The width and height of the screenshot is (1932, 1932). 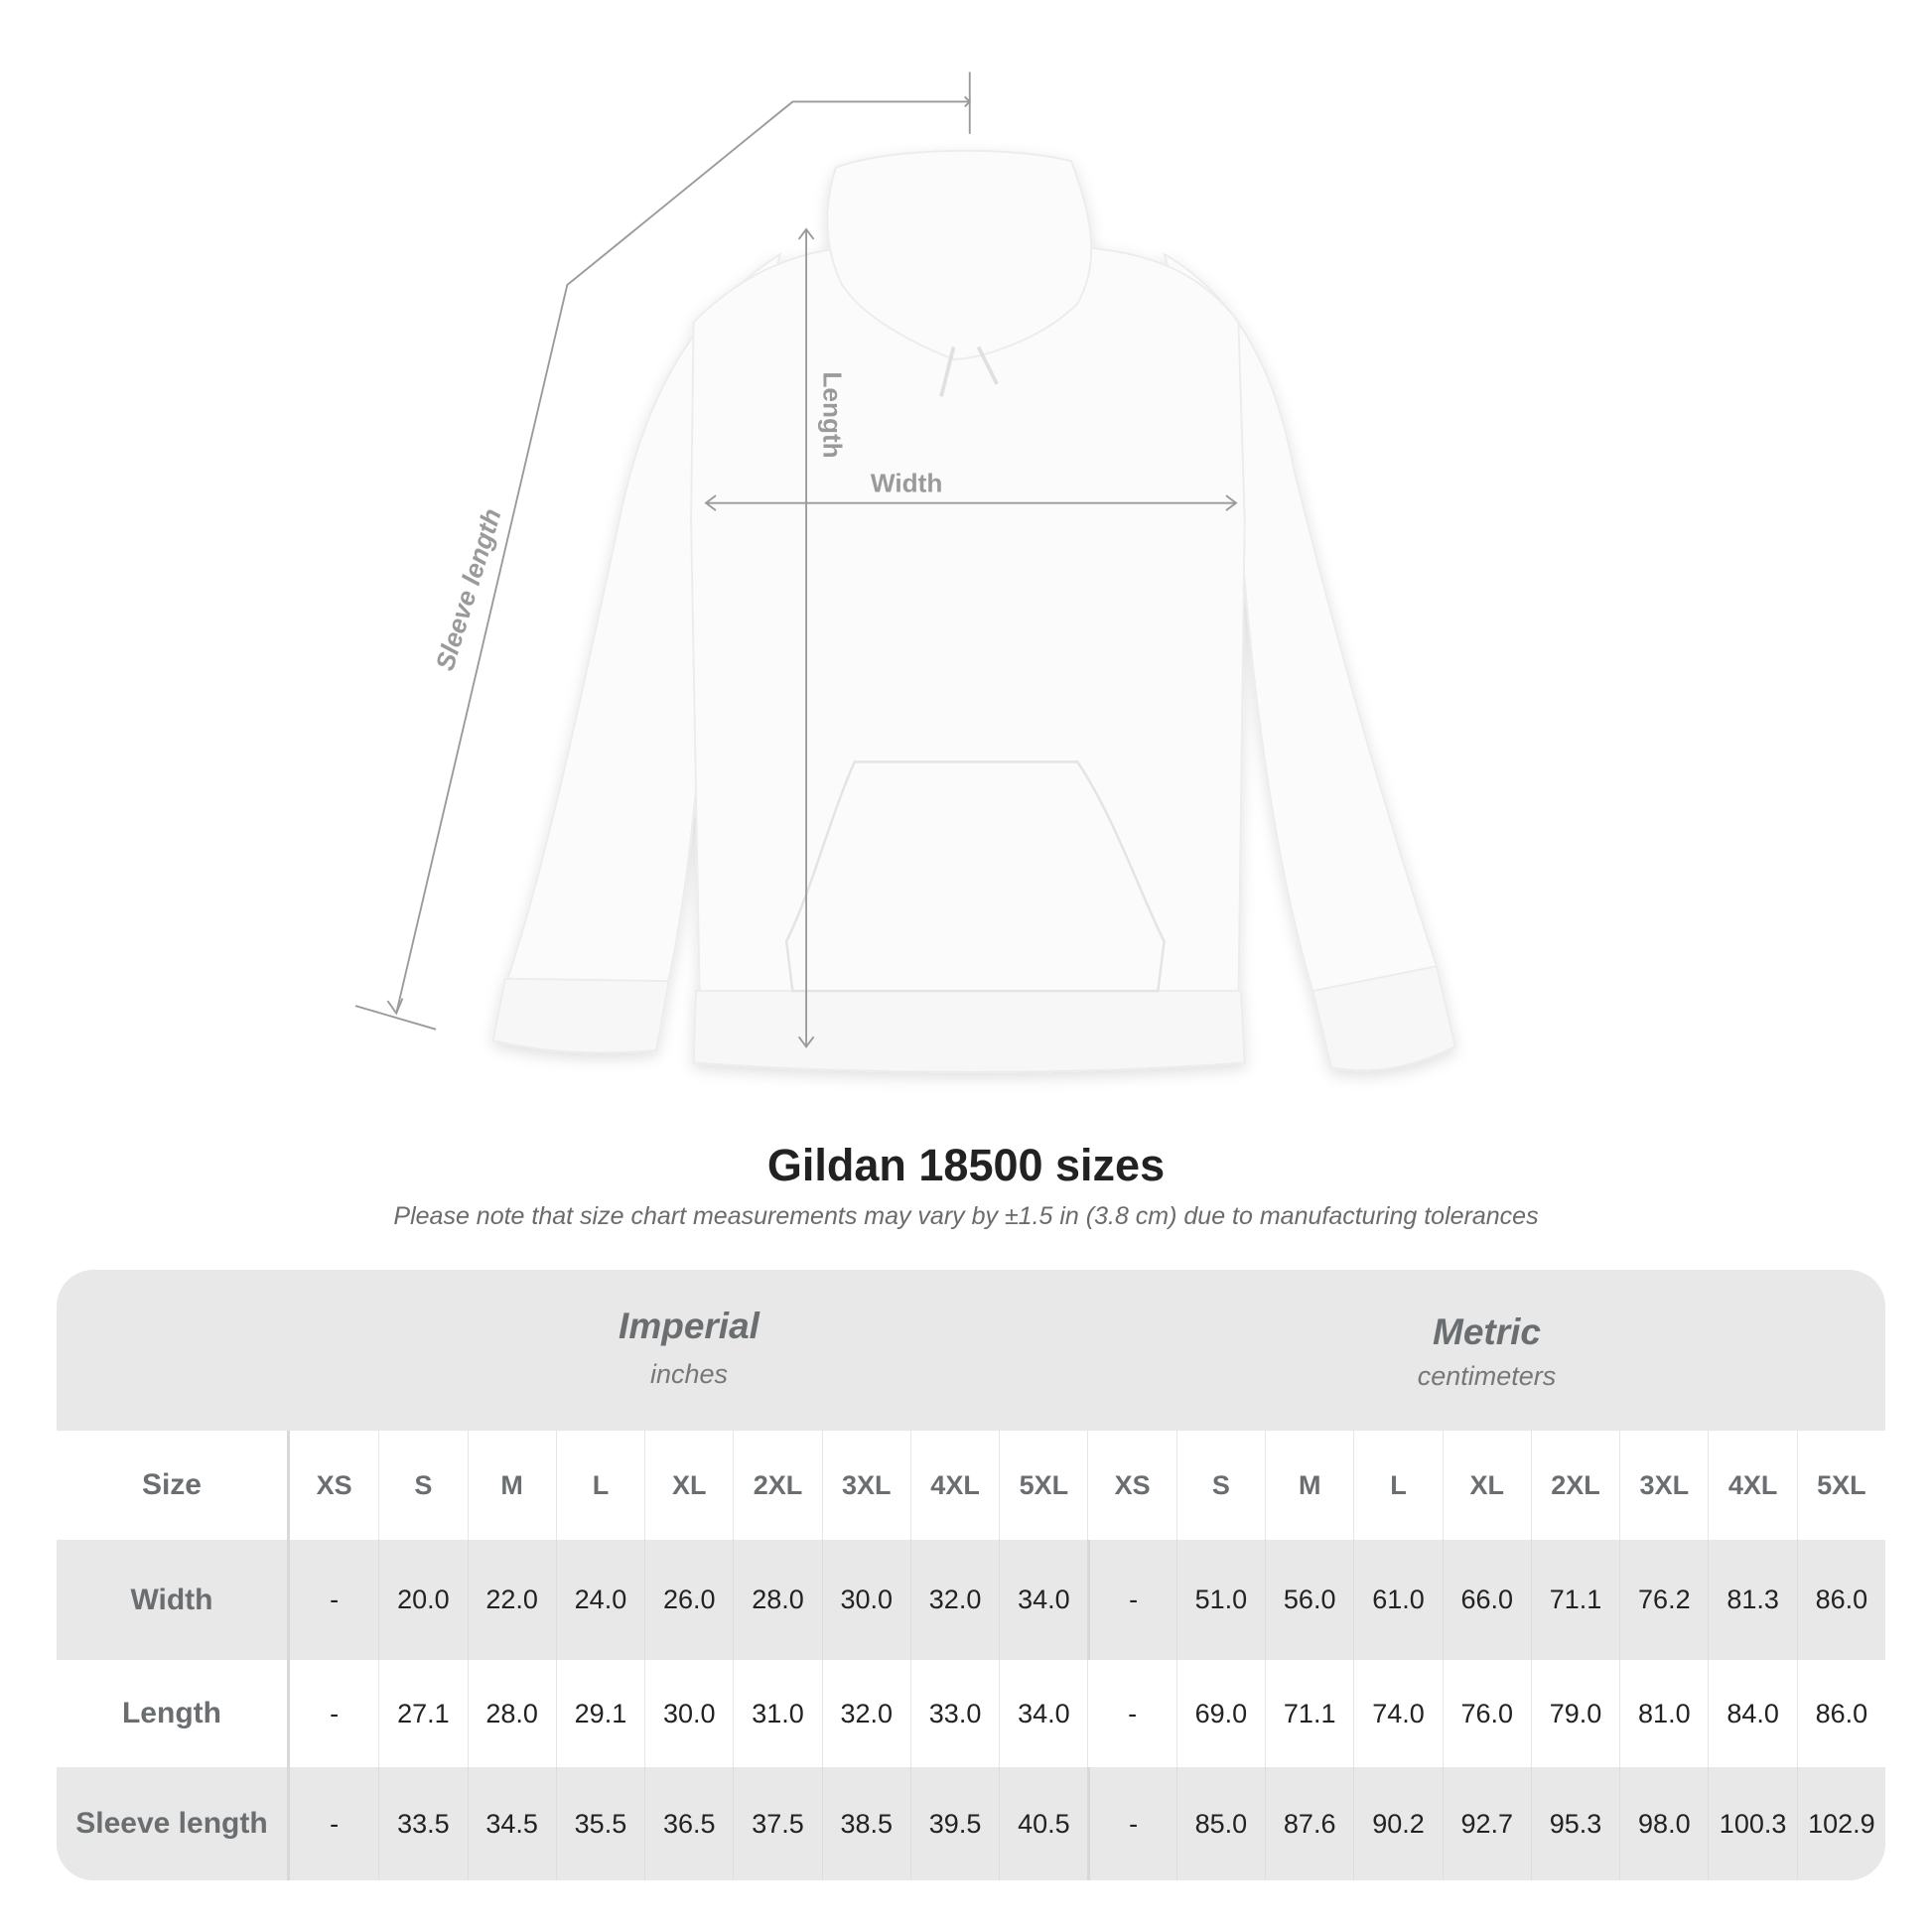 I want to click on metric-size-header: 2XL, so click(x=1575, y=1486).